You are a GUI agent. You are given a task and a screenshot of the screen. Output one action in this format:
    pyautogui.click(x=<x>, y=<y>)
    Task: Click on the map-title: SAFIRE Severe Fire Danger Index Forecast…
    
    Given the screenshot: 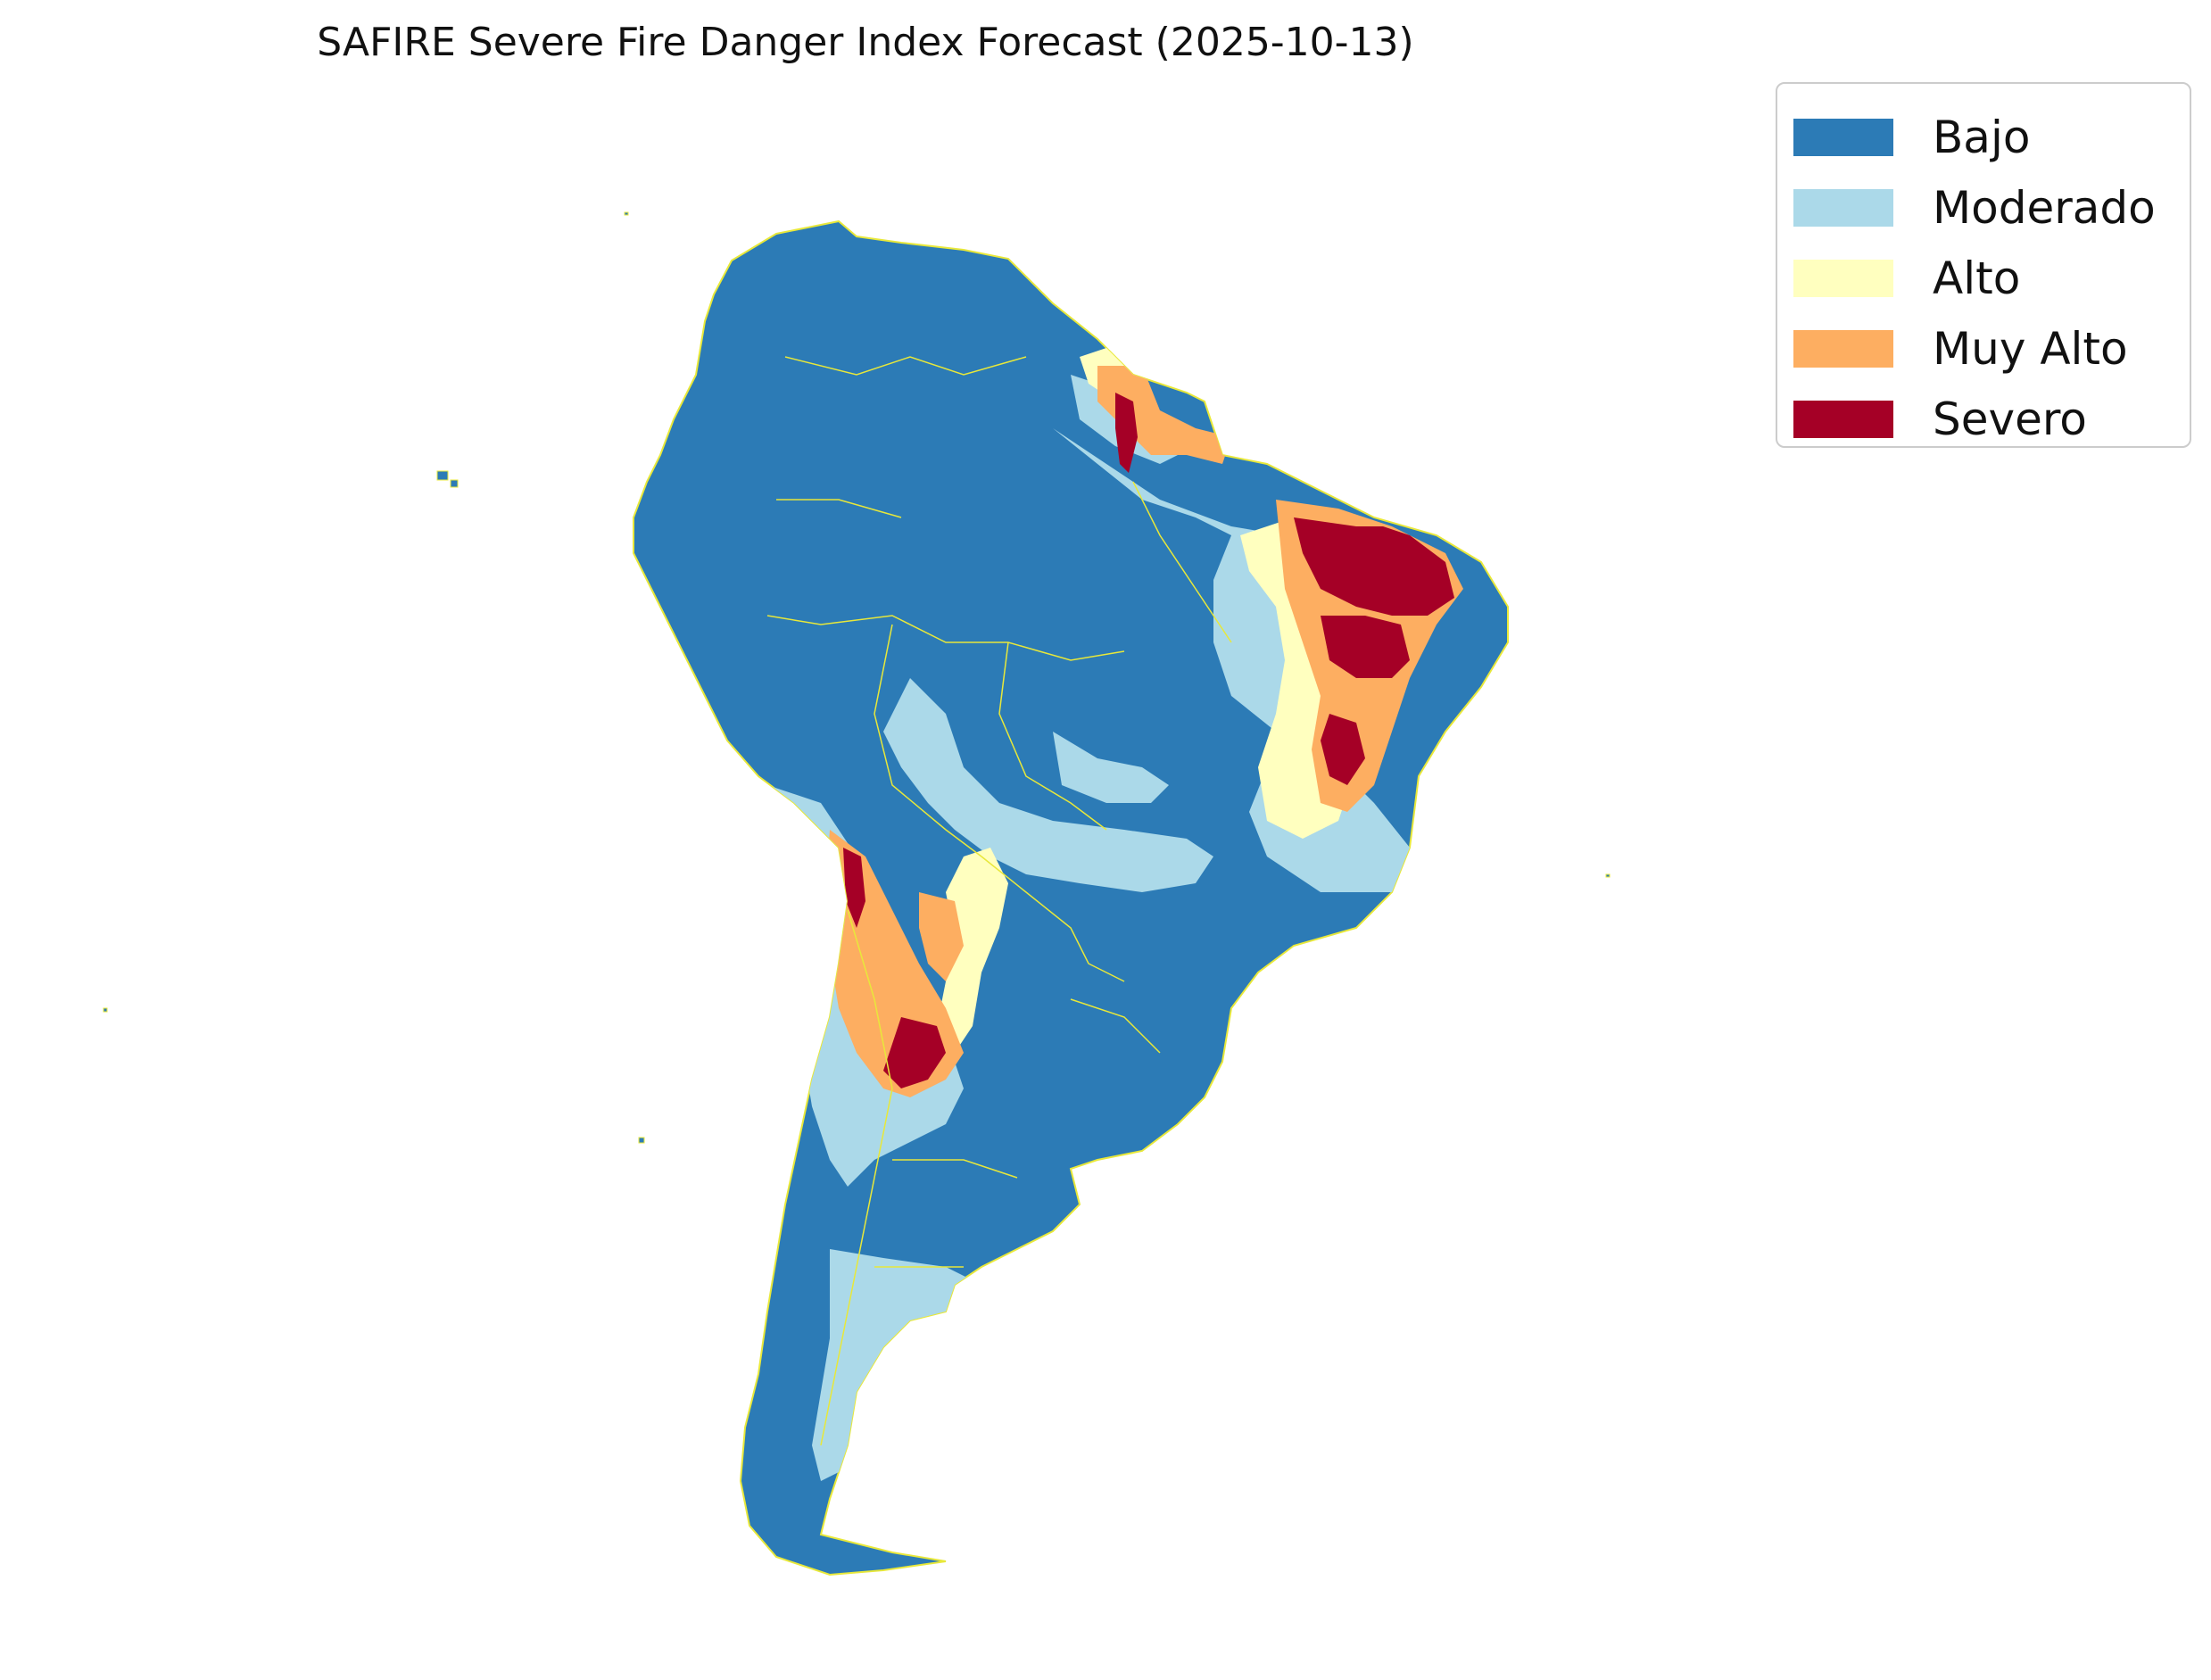 What is the action you would take?
    pyautogui.click(x=865, y=42)
    